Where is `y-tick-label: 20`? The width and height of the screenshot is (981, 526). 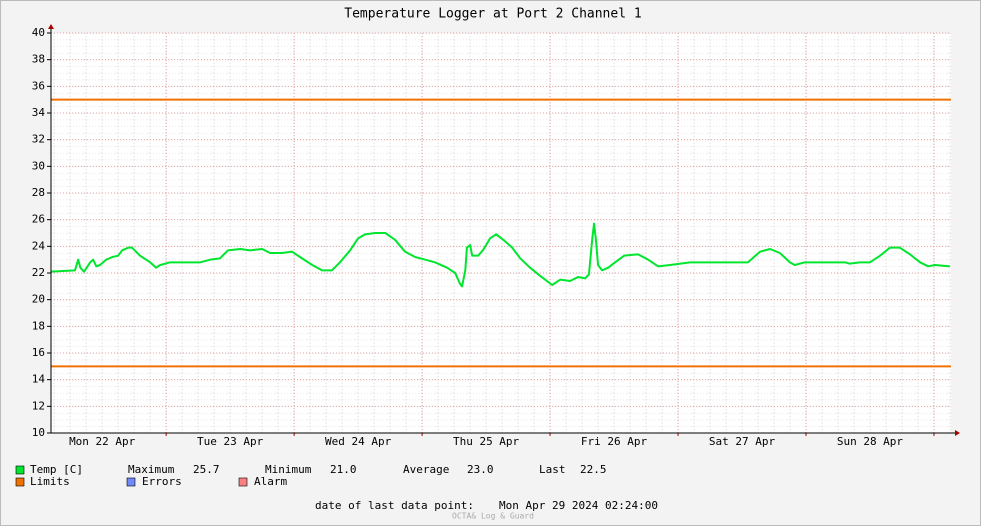
y-tick-label: 20 is located at coordinates (38, 299).